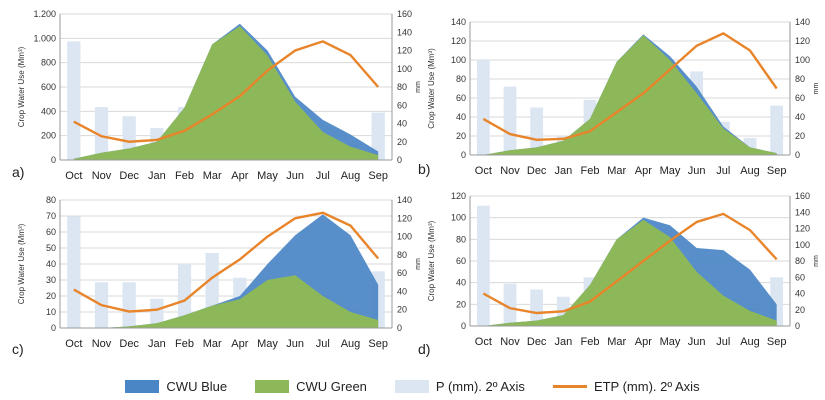  Describe the element at coordinates (239, 344) in the screenshot. I see `panel-3-x-tick-label: Apr` at that location.